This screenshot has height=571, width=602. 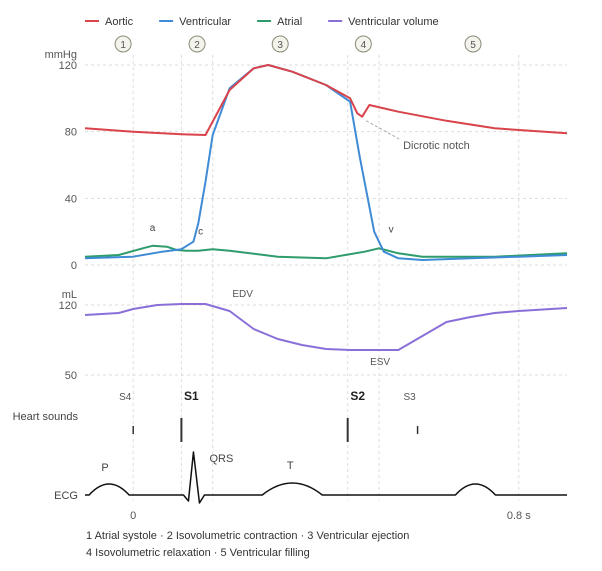 I want to click on pressure-unit-label: mmHg, so click(x=61, y=55).